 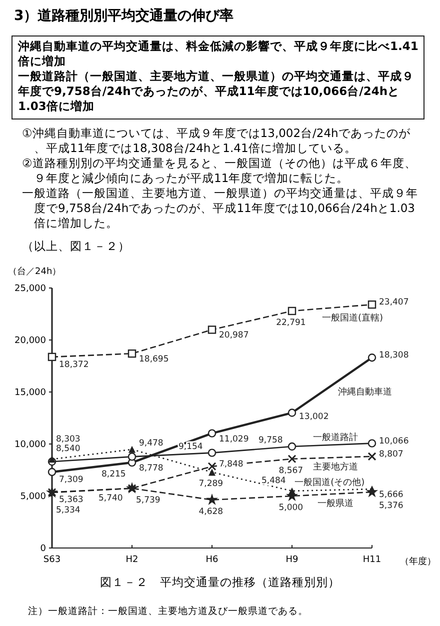 I want to click on caption: 図１－２ 平均交通量の推移（道路種別別）, so click(x=220, y=582).